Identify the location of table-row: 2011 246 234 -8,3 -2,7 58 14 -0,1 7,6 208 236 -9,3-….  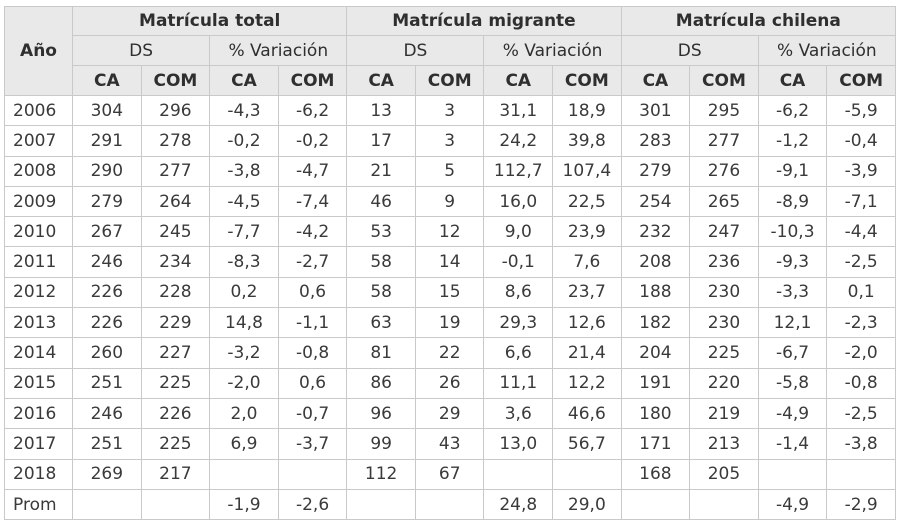
(449, 262).